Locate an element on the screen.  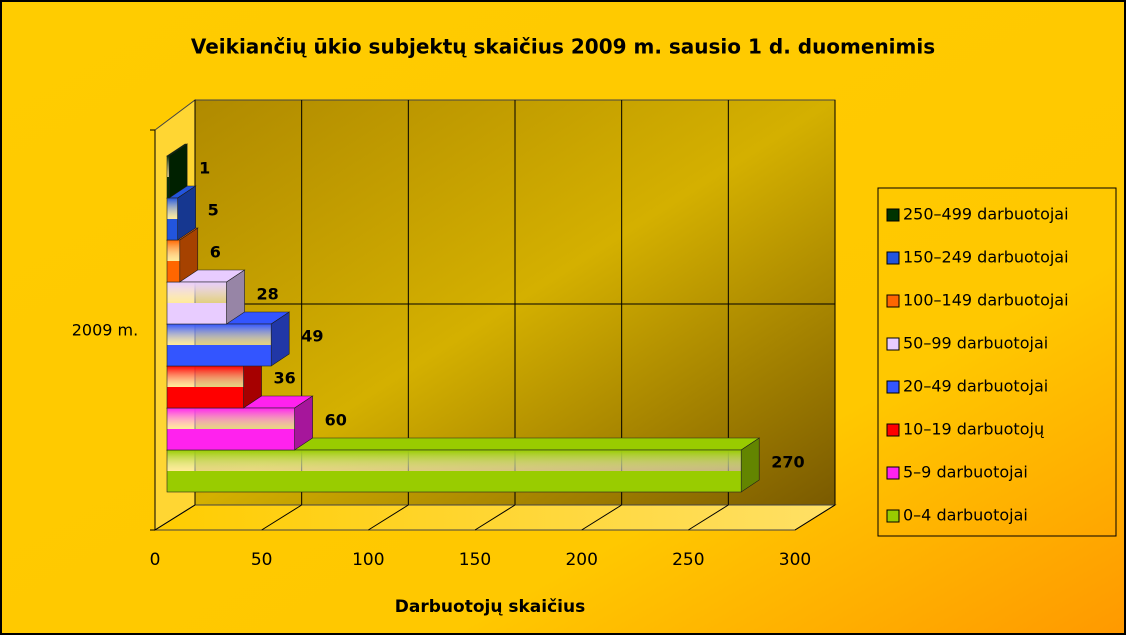
legend-label: 150–249 darbuotojai is located at coordinates (986, 257).